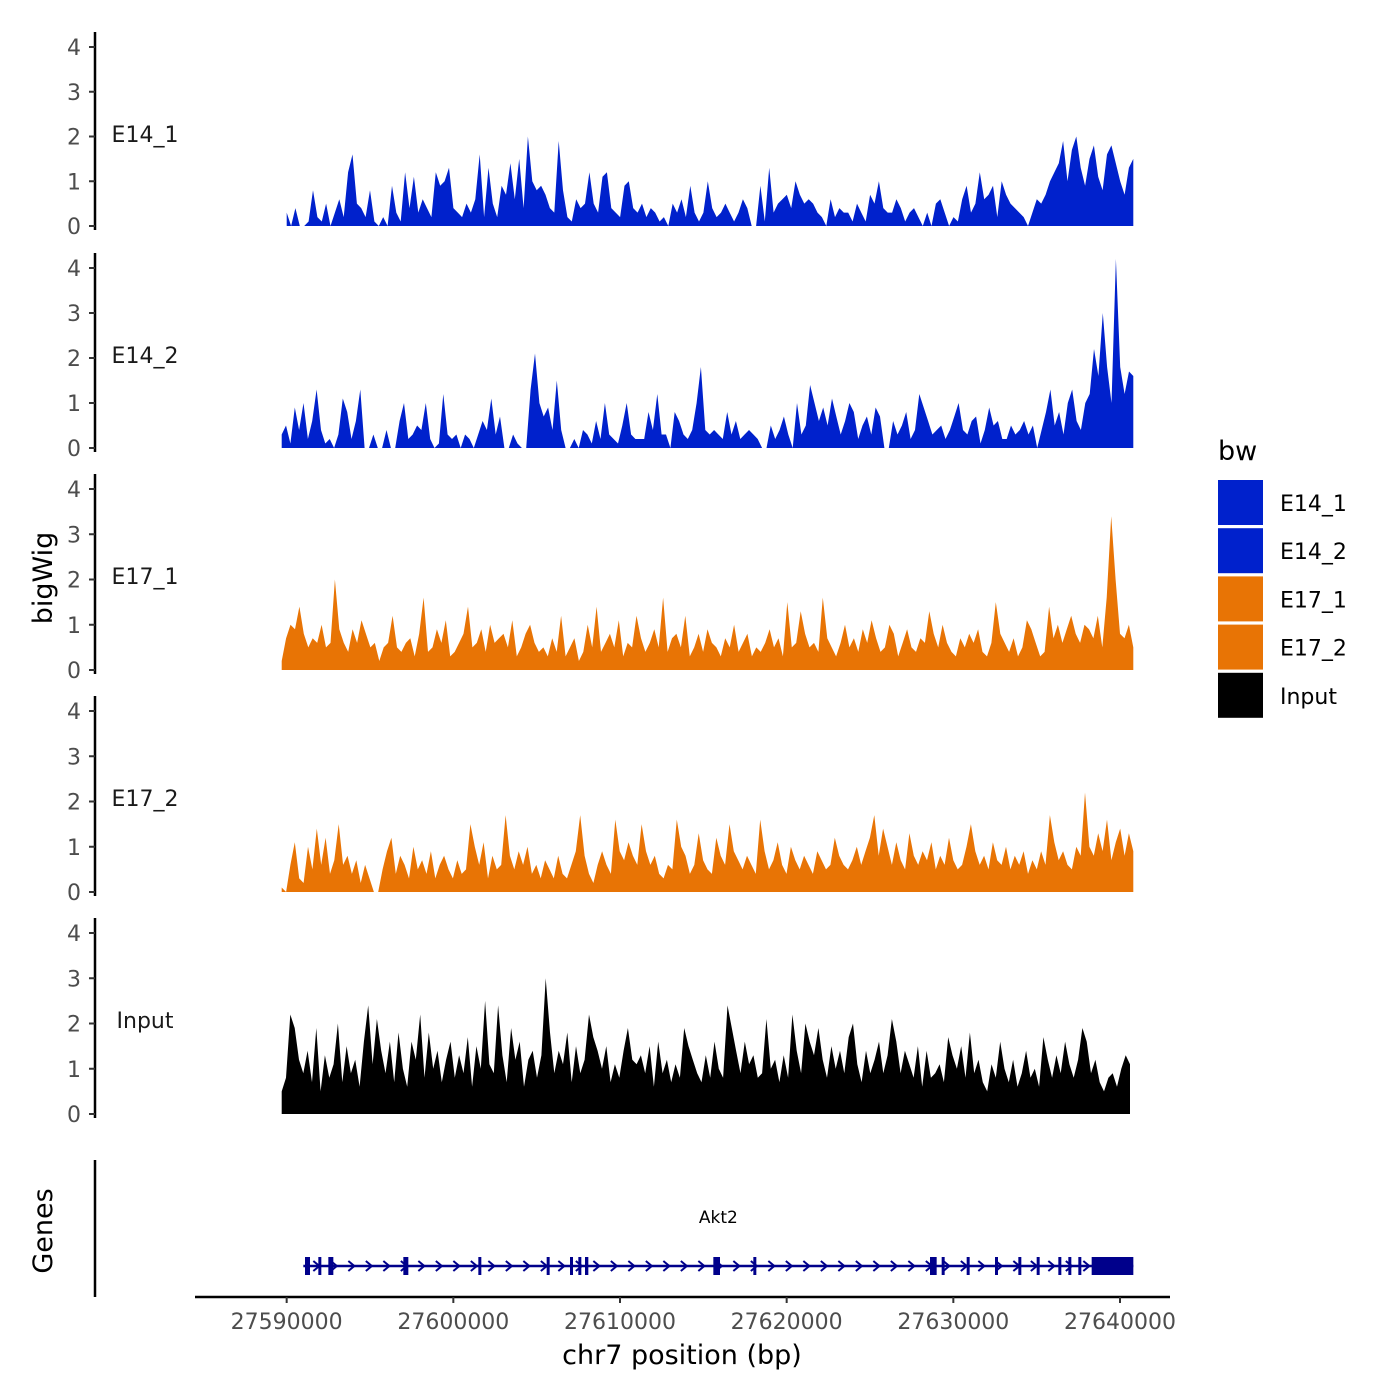  I want to click on x-axis-title: chr7 position (bp), so click(682, 1355).